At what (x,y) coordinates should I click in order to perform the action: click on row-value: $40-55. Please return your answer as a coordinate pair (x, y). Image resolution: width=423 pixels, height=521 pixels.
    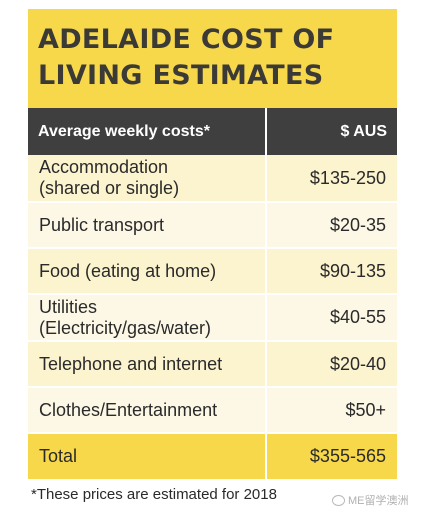
    Looking at the image, I should click on (331, 318).